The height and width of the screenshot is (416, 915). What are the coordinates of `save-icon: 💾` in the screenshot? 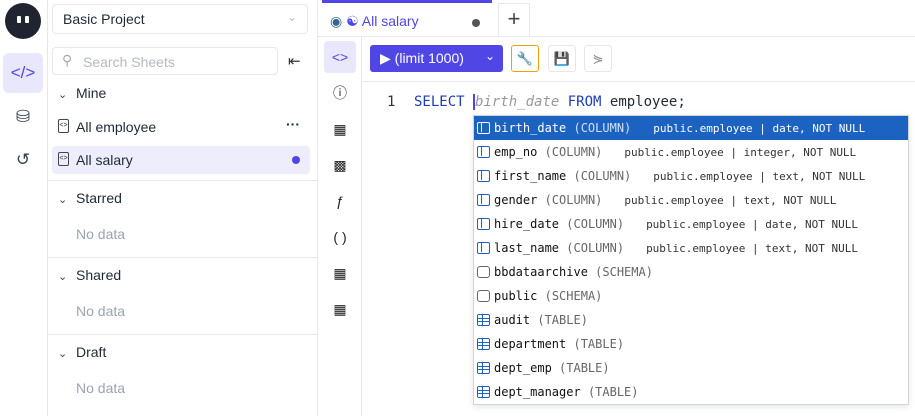 It's located at (562, 58).